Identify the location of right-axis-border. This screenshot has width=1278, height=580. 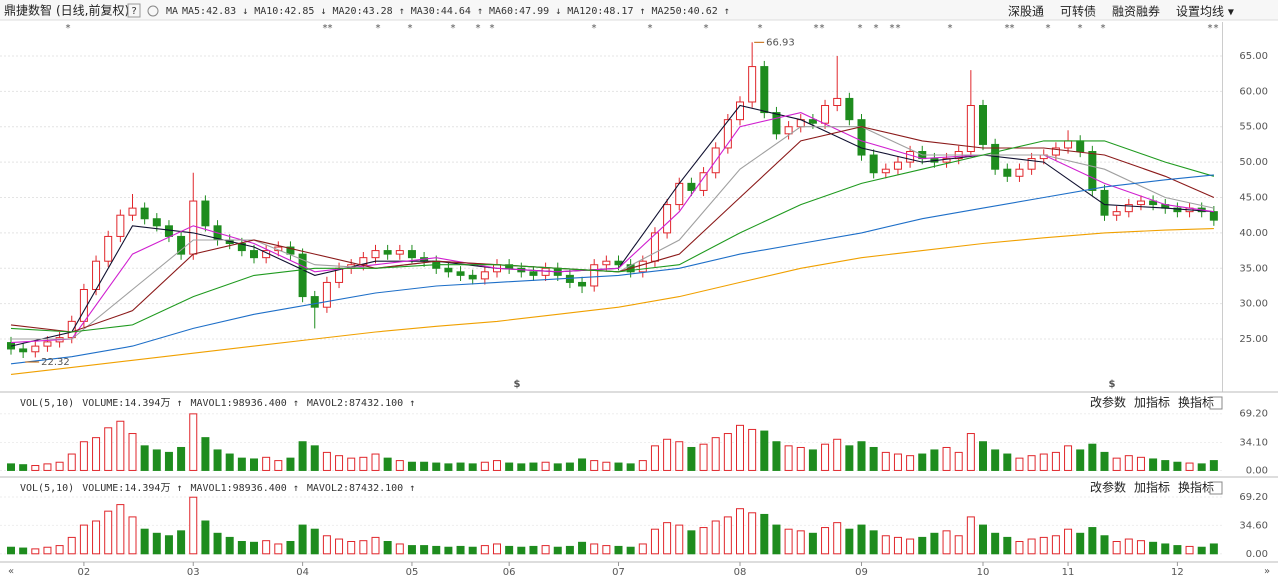
(1222, 207).